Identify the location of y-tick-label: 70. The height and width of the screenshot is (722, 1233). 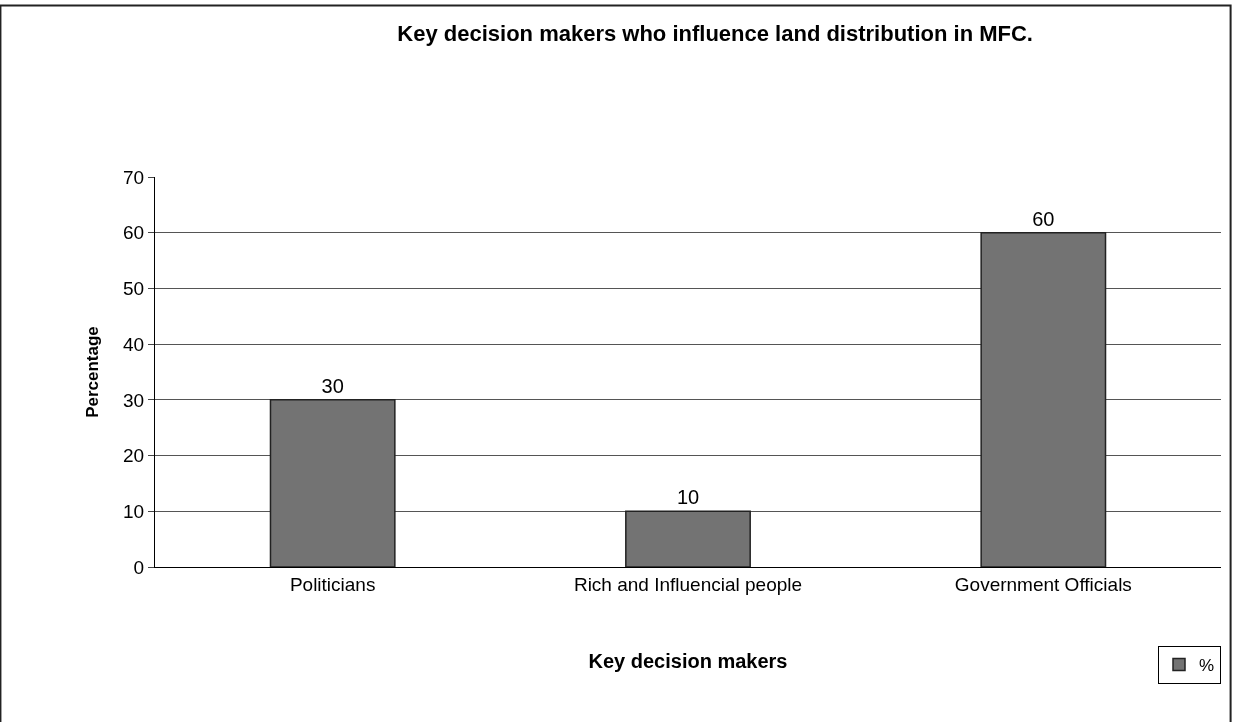
(134, 177).